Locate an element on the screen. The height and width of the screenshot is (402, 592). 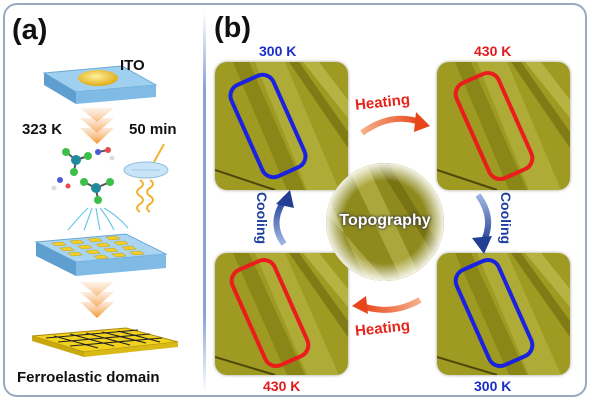
ferroelastic-film is located at coordinates (105, 342).